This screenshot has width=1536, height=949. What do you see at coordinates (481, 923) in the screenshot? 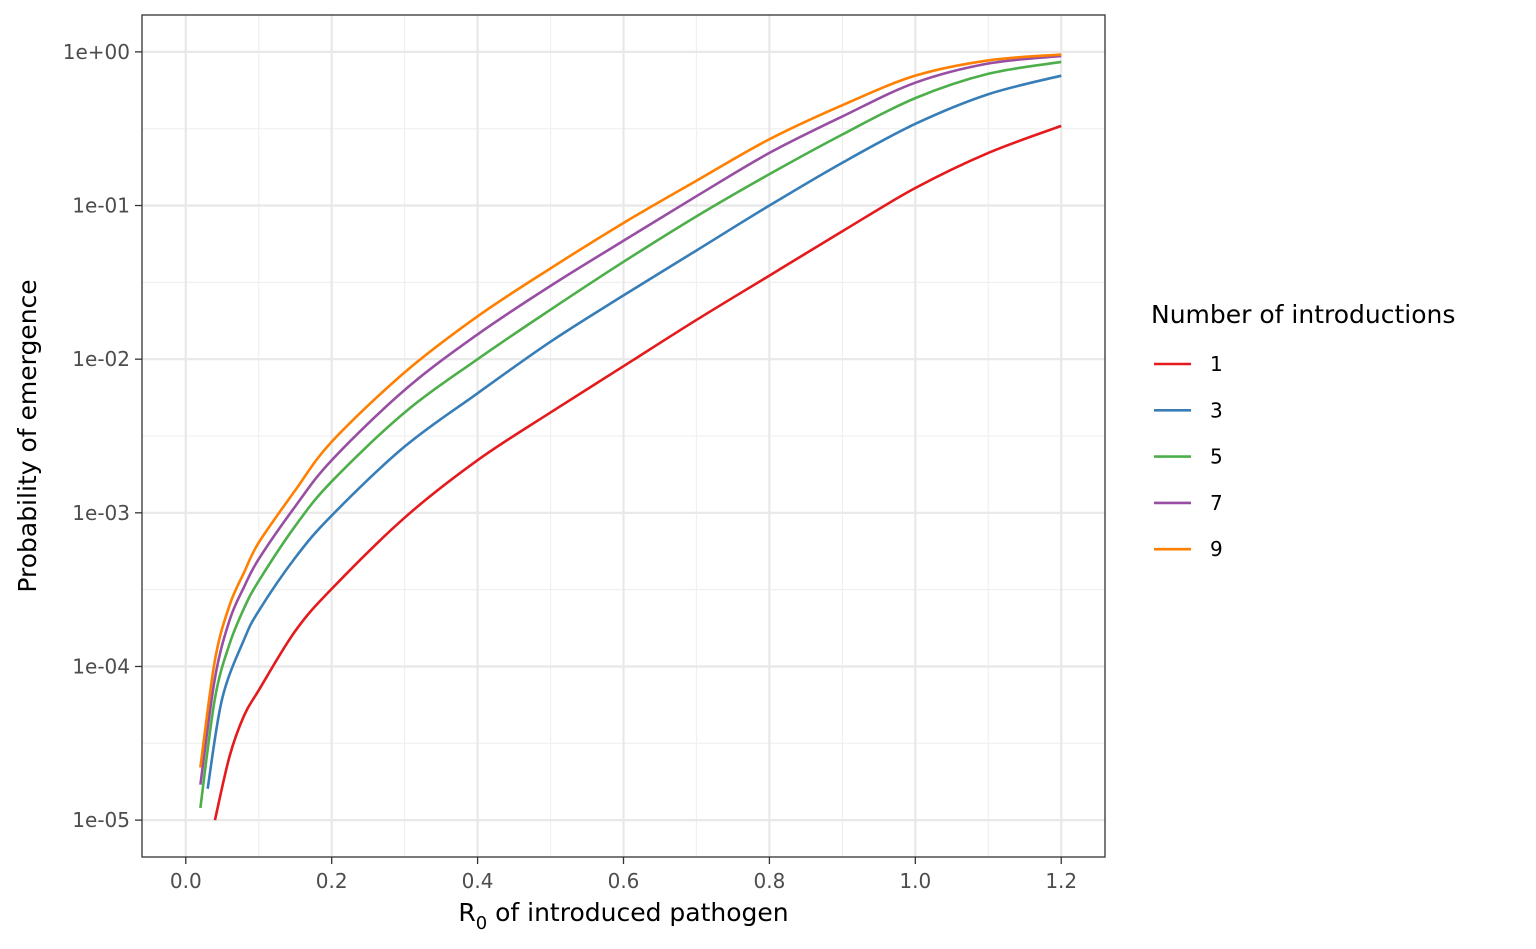
I see `x-axis-title-subscript: 0` at bounding box center [481, 923].